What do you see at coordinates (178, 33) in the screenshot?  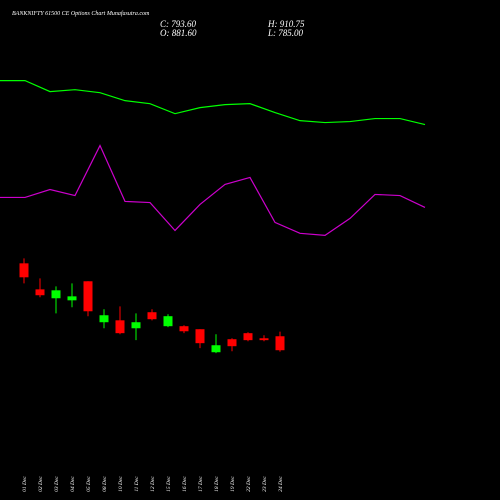 I see `open-info: O: 881.60` at bounding box center [178, 33].